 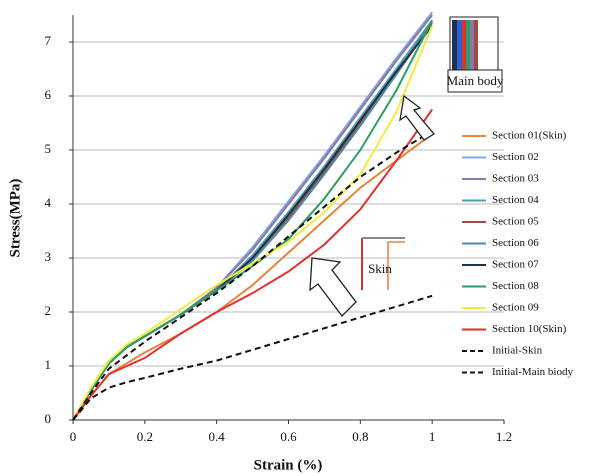 What do you see at coordinates (15, 218) in the screenshot?
I see `y-axis-label: Stress(MPa)` at bounding box center [15, 218].